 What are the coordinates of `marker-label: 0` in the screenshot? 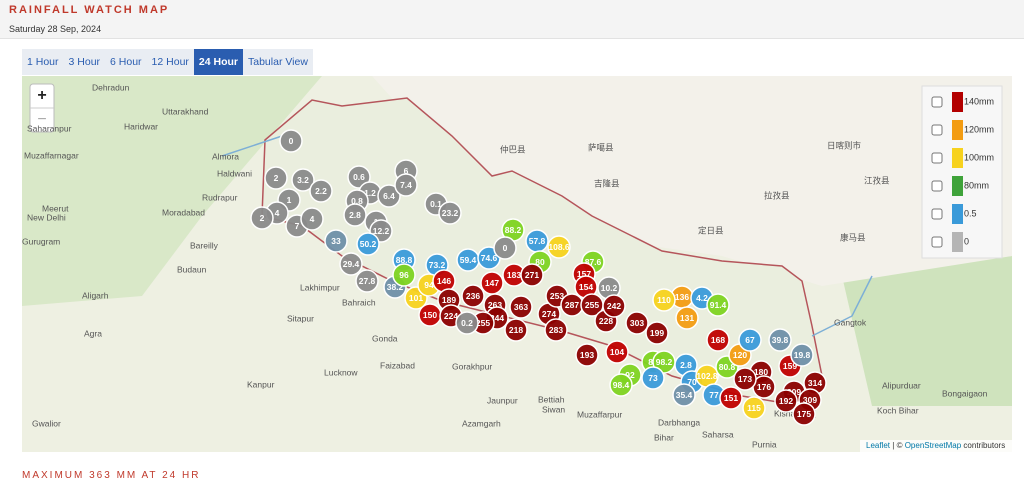 It's located at (291, 141).